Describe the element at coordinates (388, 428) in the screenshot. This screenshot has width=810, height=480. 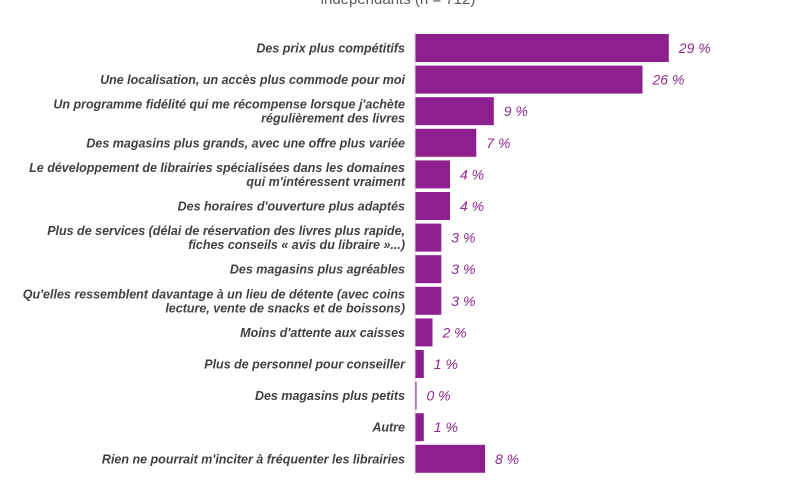
I see `category-label: Autre` at that location.